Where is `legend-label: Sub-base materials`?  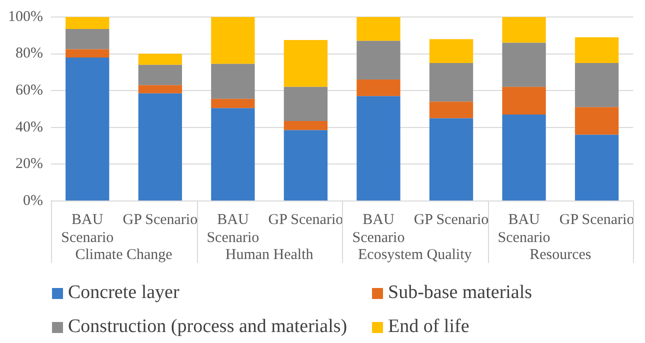 legend-label: Sub-base materials is located at coordinates (460, 293).